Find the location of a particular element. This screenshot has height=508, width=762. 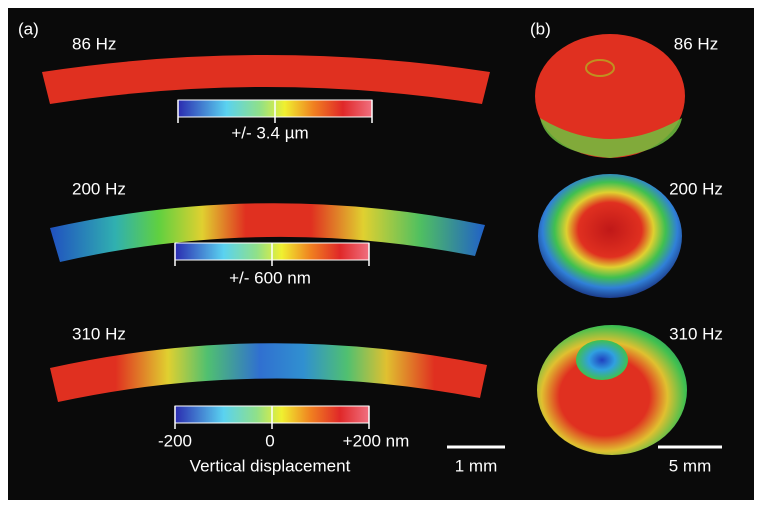

scale-bar-label: 1 mm is located at coordinates (476, 465).